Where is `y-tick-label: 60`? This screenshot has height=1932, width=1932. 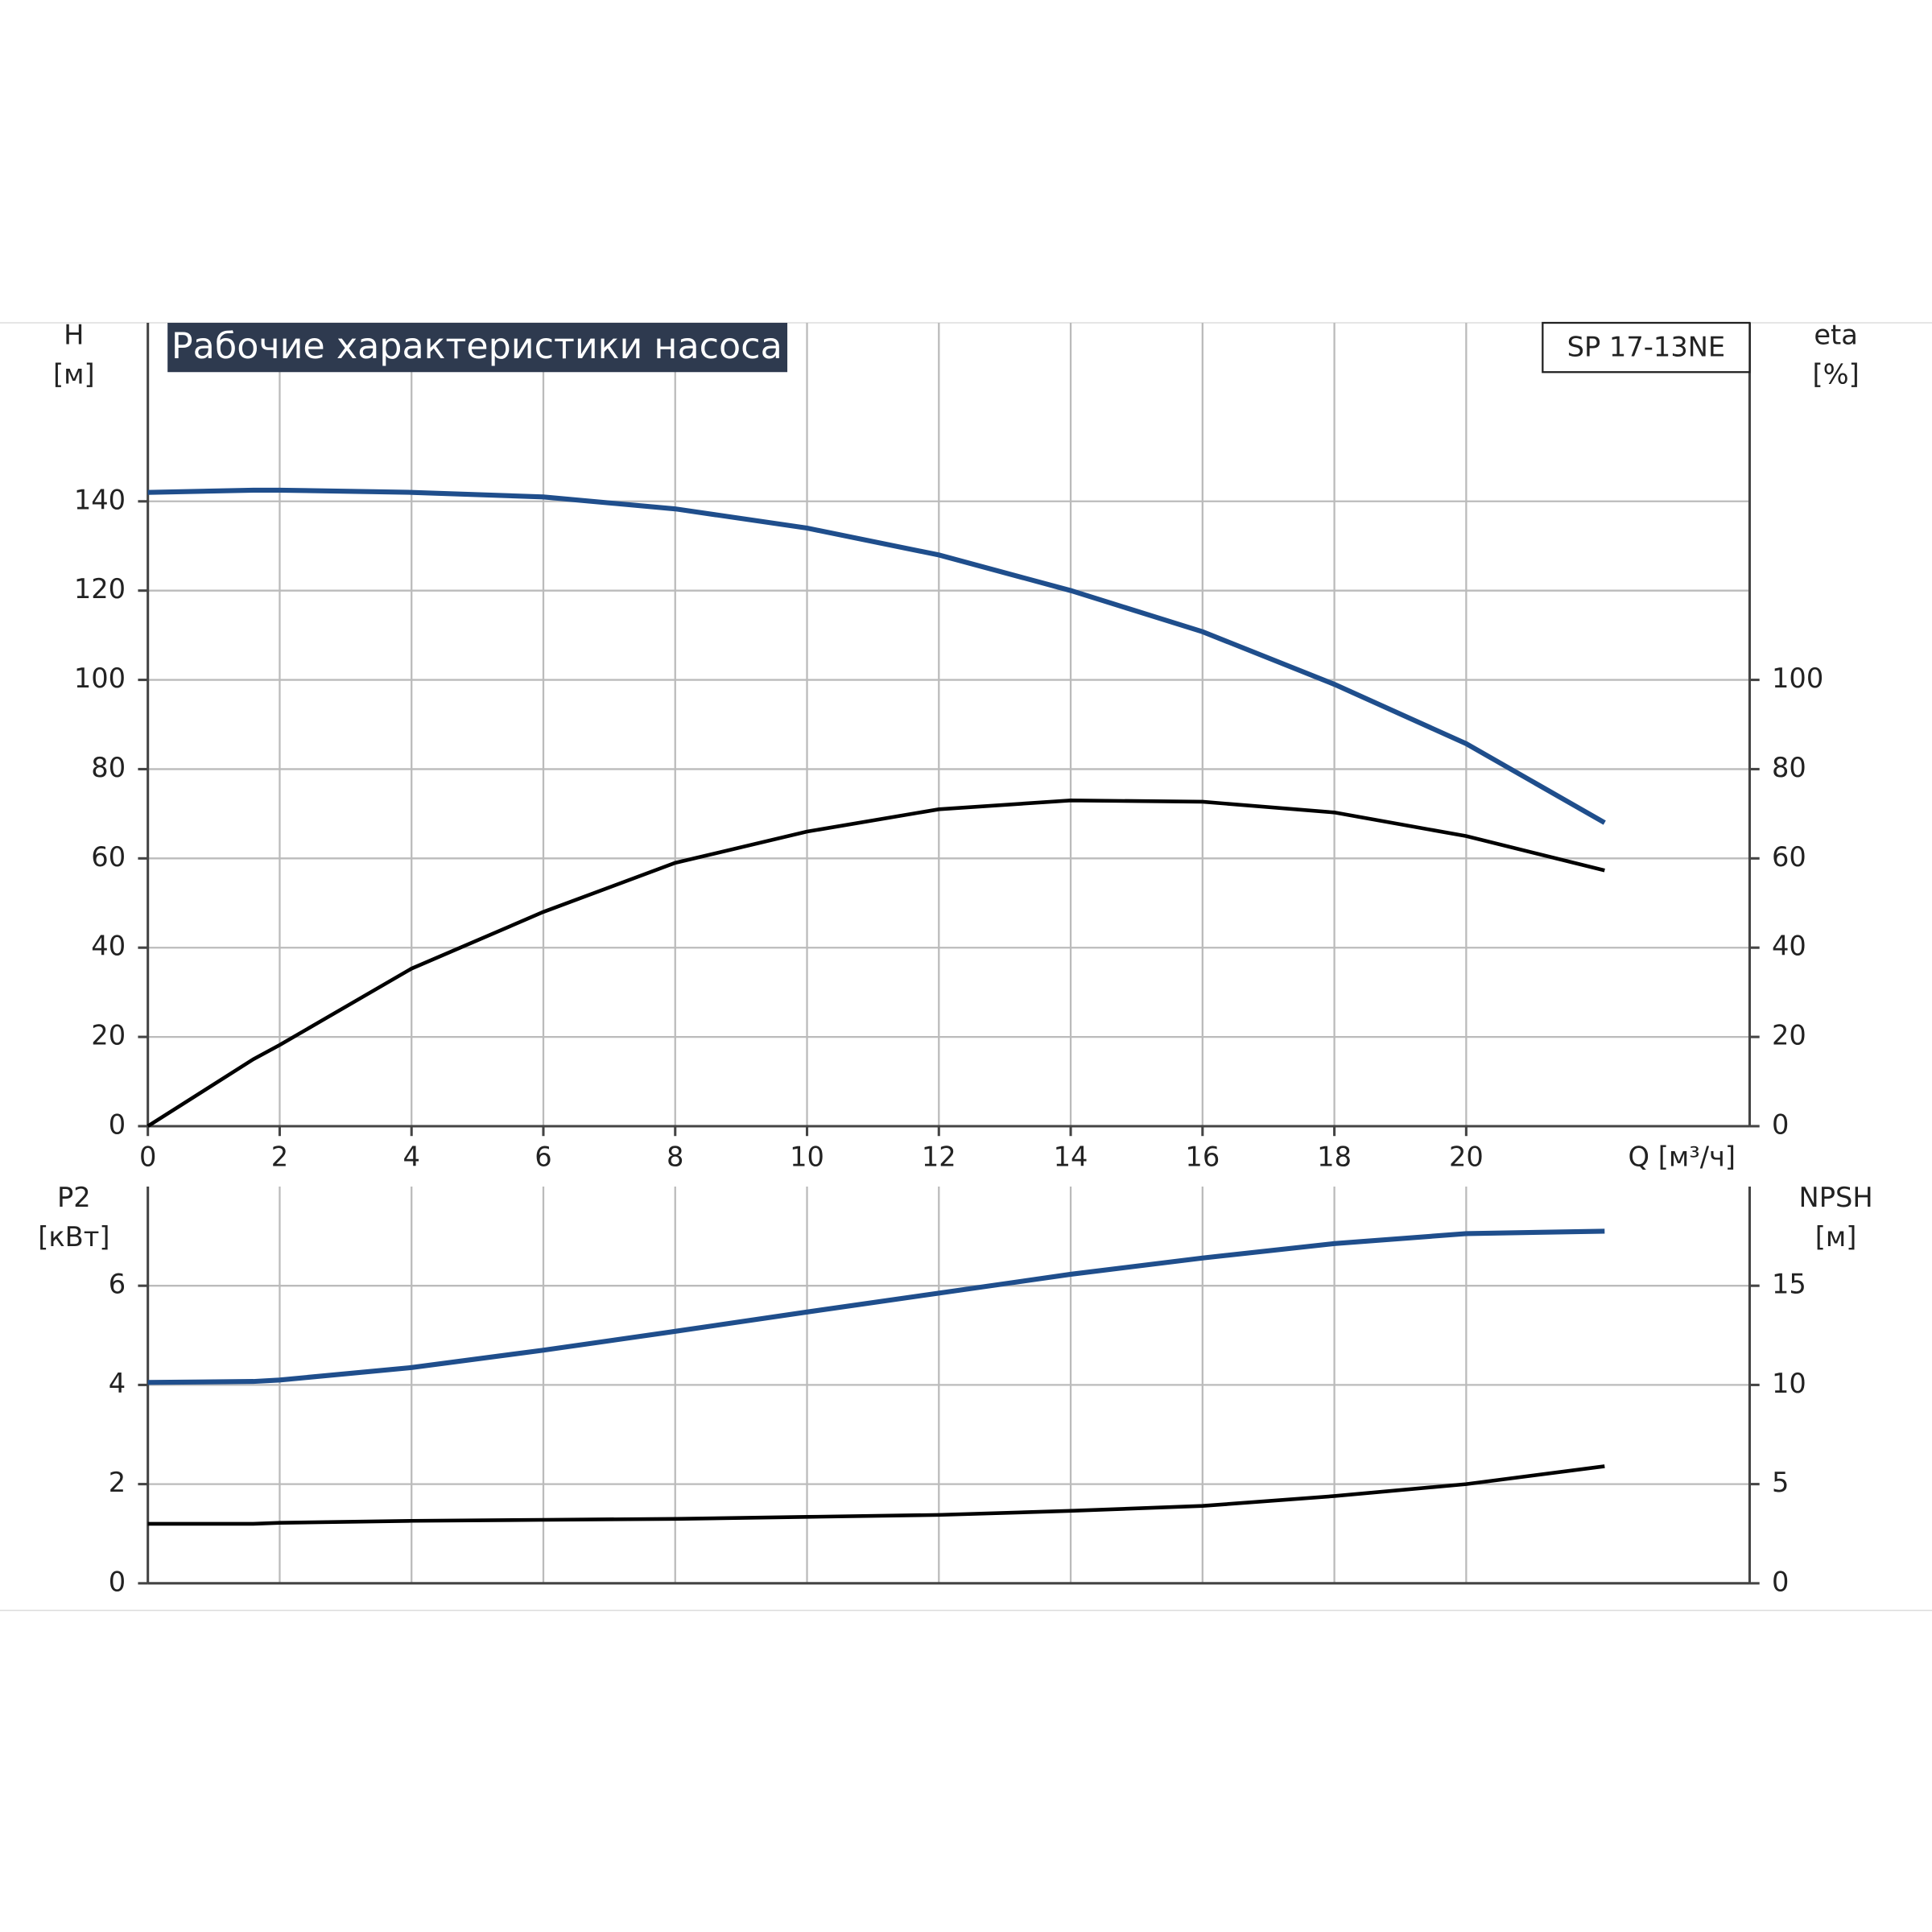 y-tick-label: 60 is located at coordinates (108, 857).